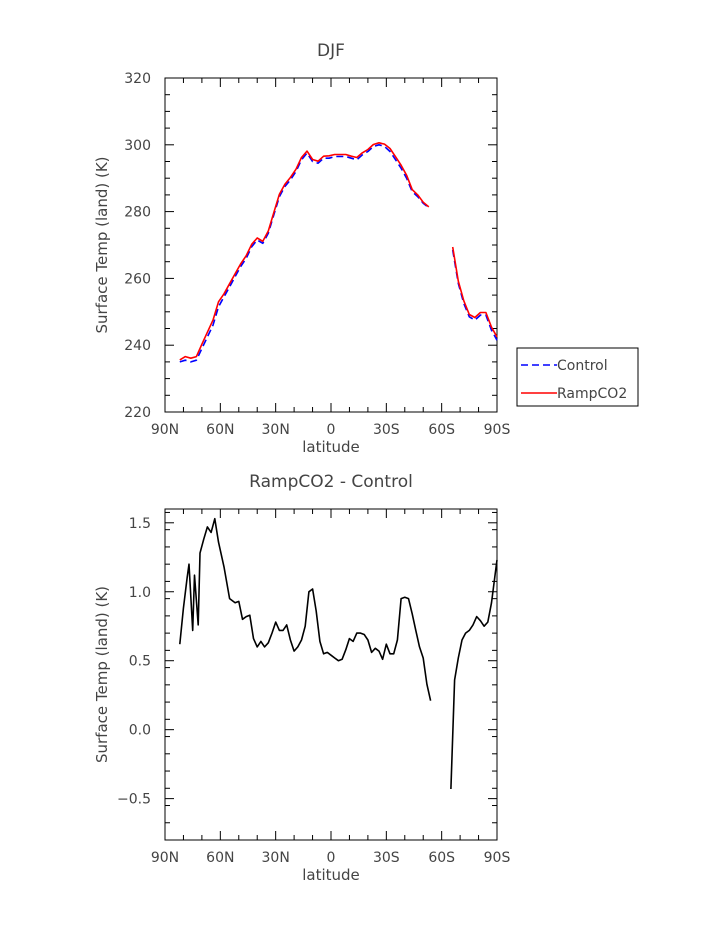  Describe the element at coordinates (577, 377) in the screenshot. I see `legend-box` at that location.